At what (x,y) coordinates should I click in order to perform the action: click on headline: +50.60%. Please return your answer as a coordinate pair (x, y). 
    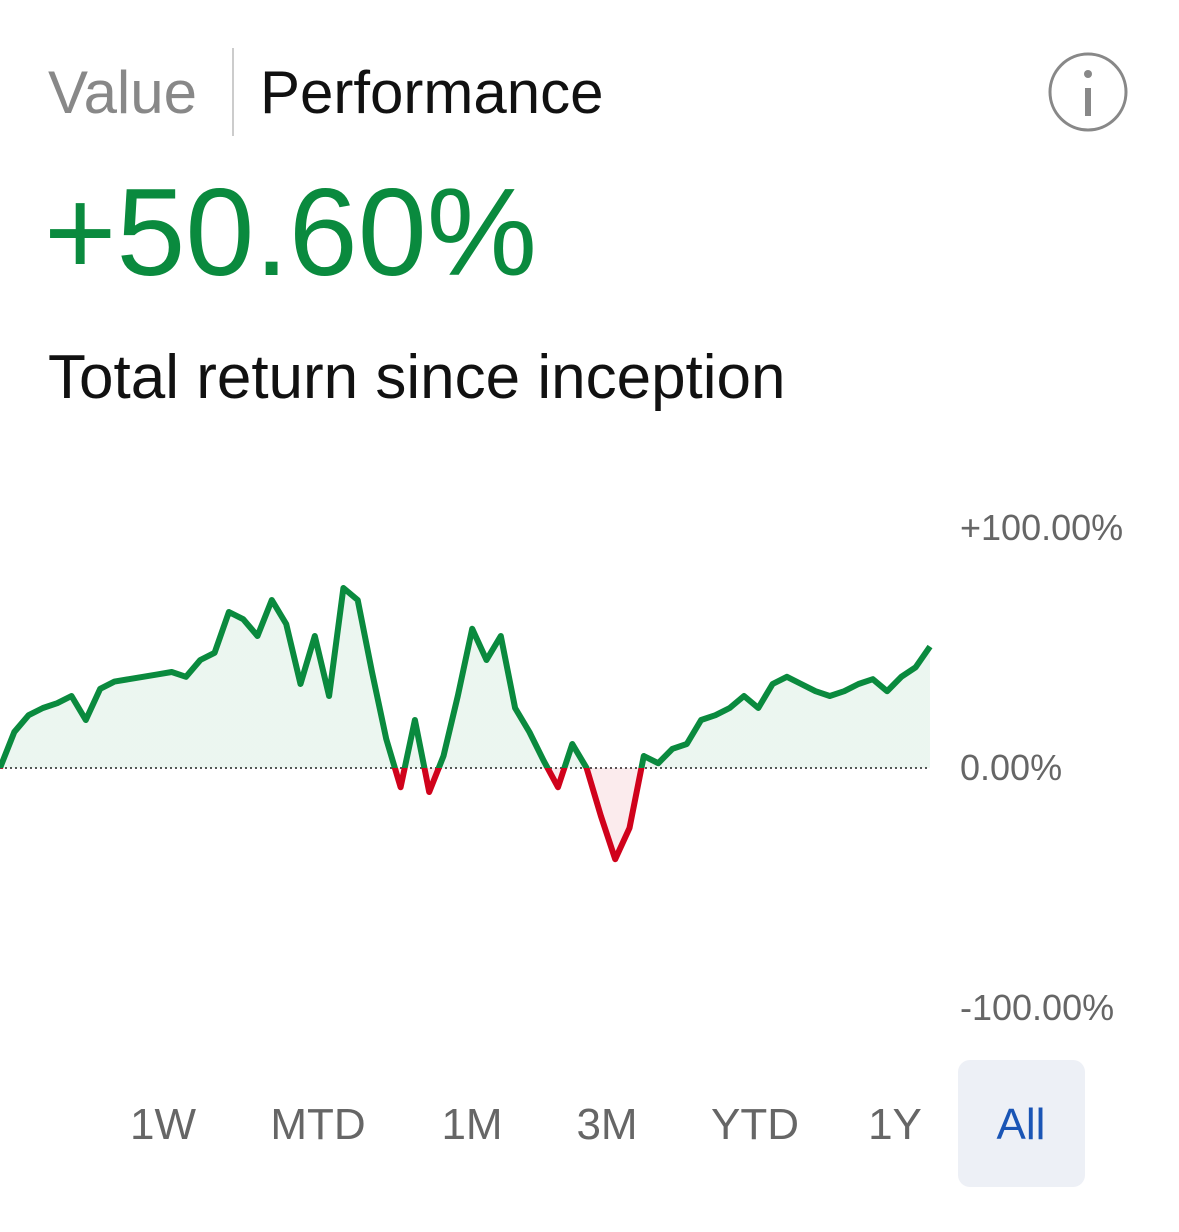
    Looking at the image, I should click on (290, 233).